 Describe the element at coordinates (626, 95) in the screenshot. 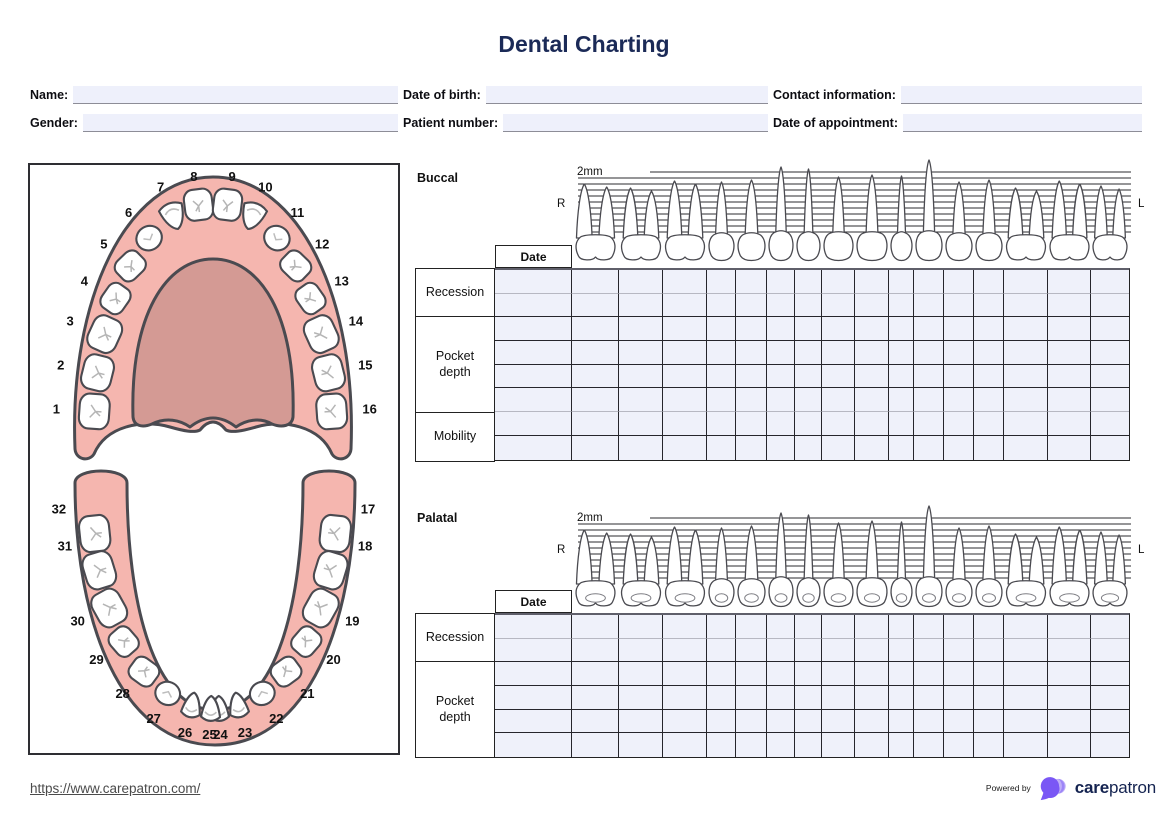

I see `dob-input` at that location.